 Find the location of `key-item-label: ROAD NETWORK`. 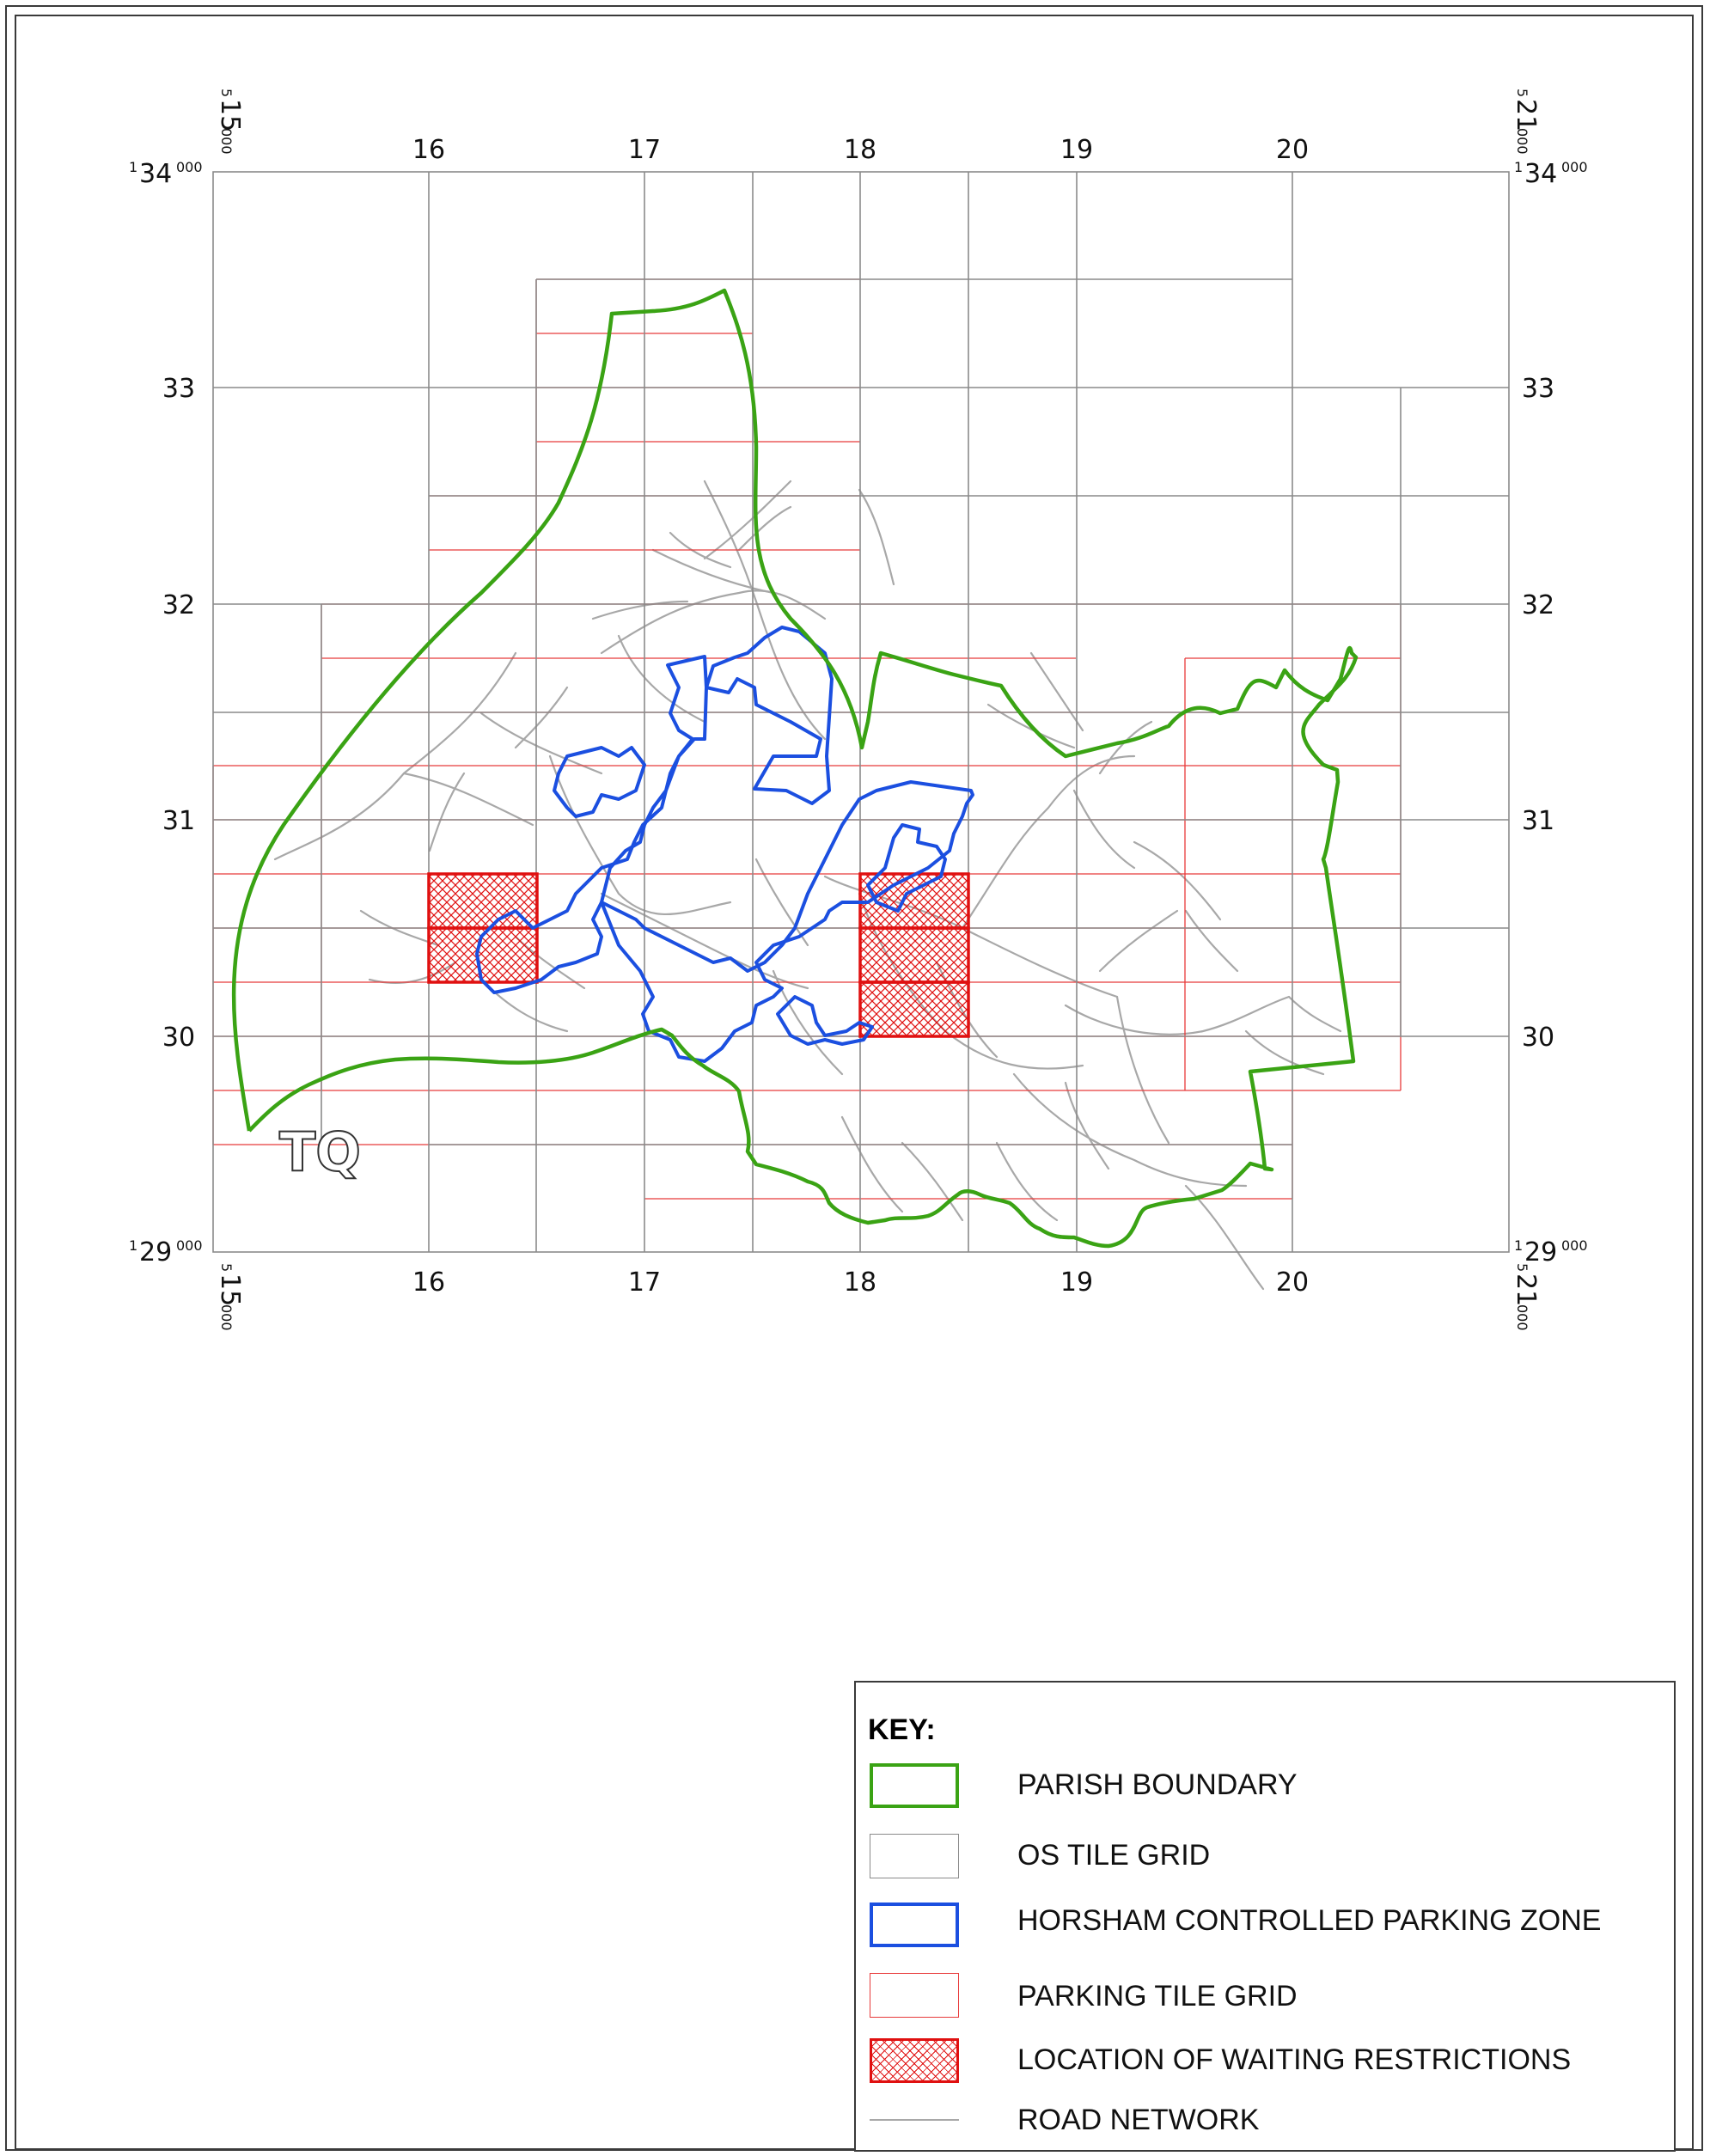

key-item-label: ROAD NETWORK is located at coordinates (1138, 2120).